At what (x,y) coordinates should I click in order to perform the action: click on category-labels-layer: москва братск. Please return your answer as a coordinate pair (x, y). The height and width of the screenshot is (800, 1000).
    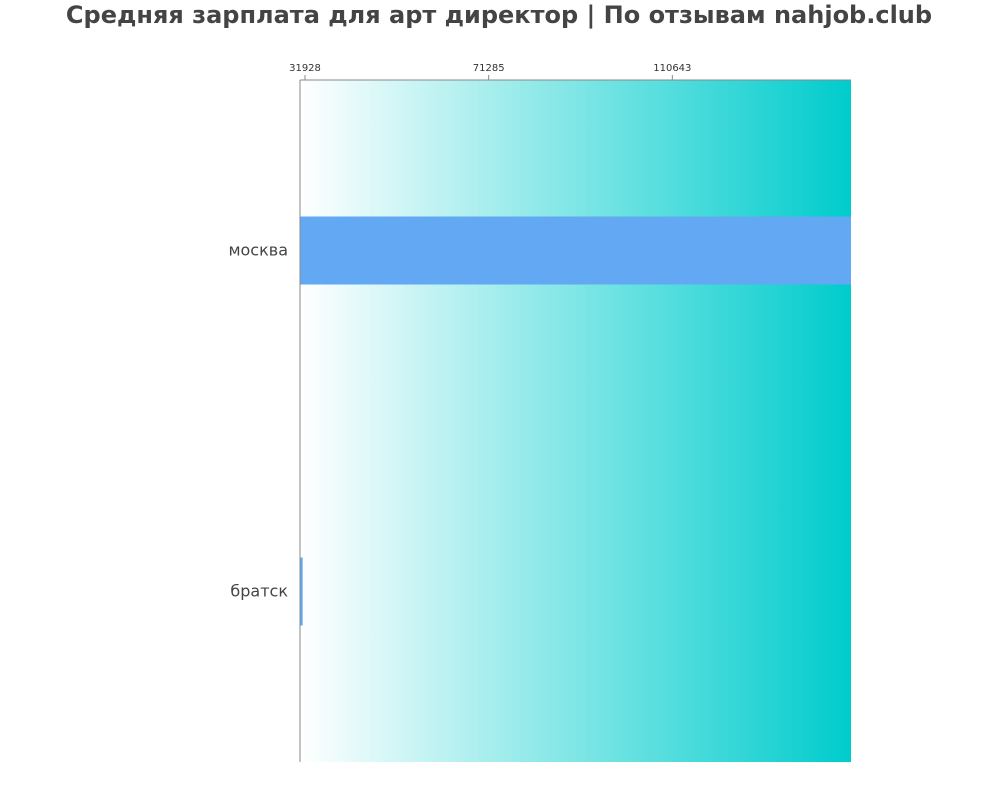
    Looking at the image, I should click on (258, 421).